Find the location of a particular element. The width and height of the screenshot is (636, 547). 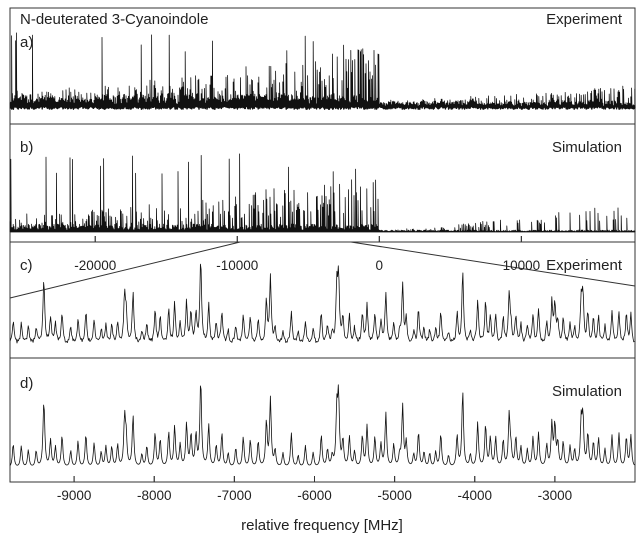

axis-tick-label: -9000 is located at coordinates (74, 495).